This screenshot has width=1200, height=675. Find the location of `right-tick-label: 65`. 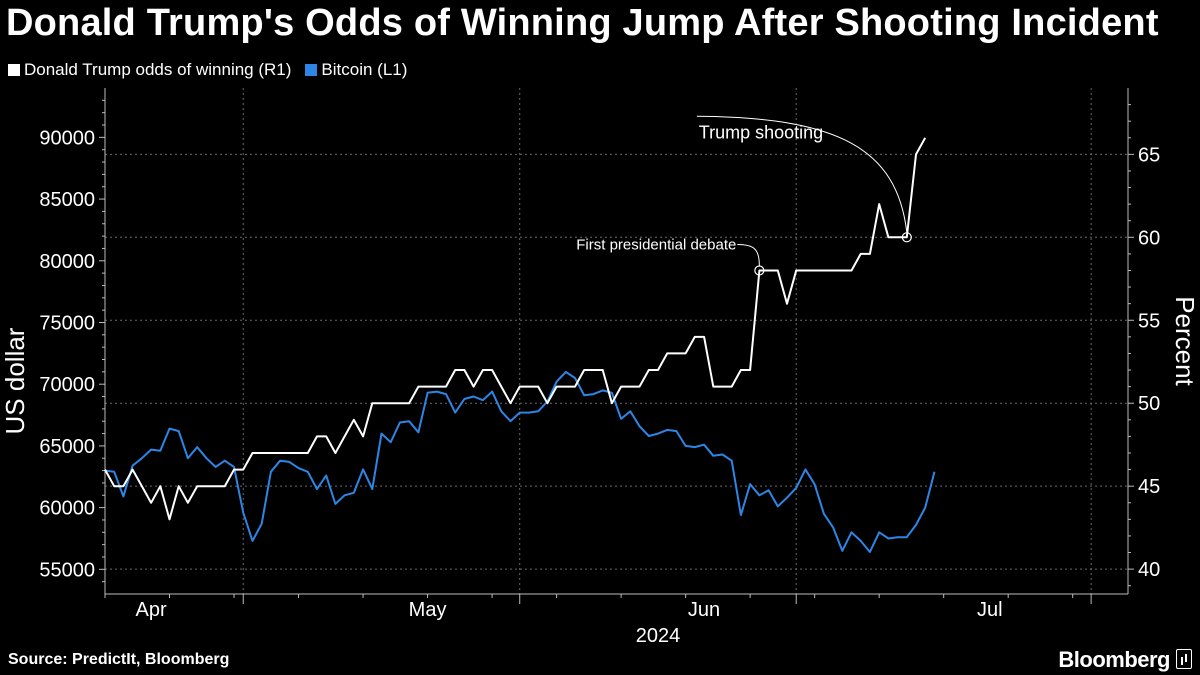

right-tick-label: 65 is located at coordinates (1149, 155).